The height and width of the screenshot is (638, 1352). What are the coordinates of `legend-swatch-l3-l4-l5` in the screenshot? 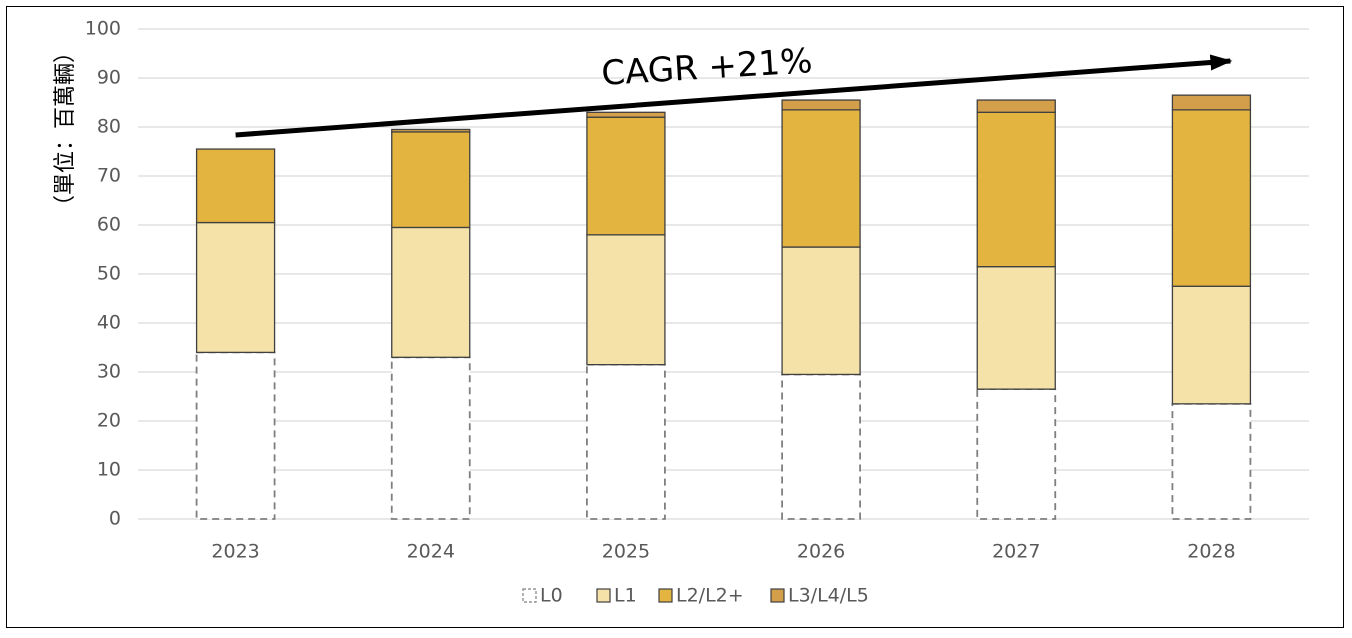 It's located at (777, 595).